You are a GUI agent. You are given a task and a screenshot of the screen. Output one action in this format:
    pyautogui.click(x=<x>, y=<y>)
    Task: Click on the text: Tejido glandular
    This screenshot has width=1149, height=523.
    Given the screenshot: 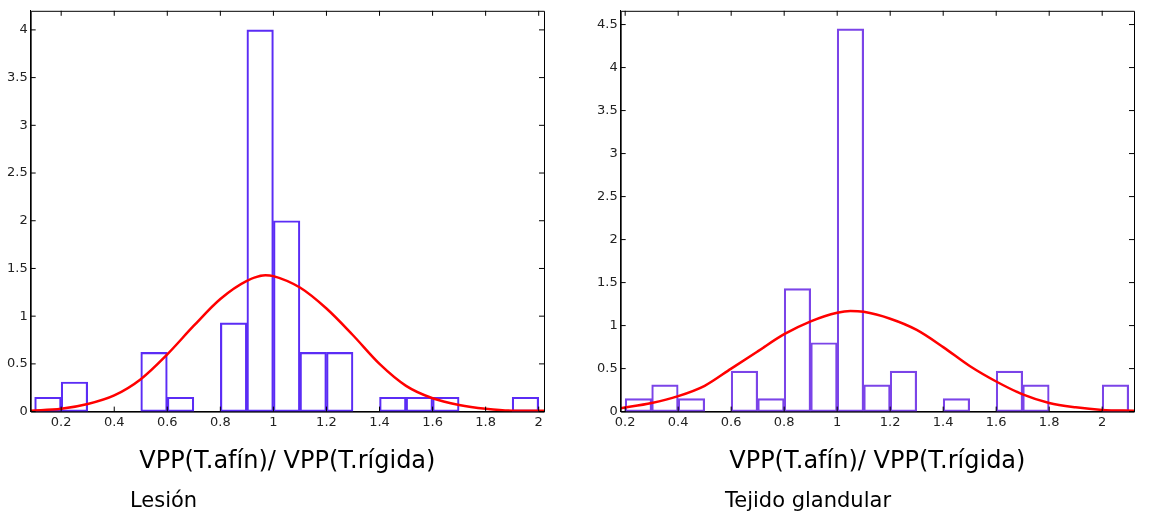 What is the action you would take?
    pyautogui.click(x=808, y=500)
    